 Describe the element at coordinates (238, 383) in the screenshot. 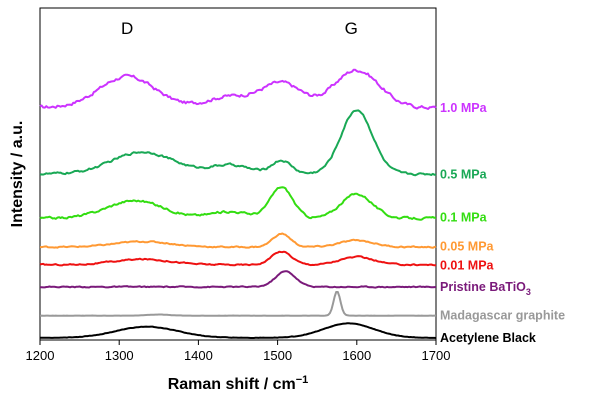

I see `x-axis-label: Raman shift / cm−1` at that location.